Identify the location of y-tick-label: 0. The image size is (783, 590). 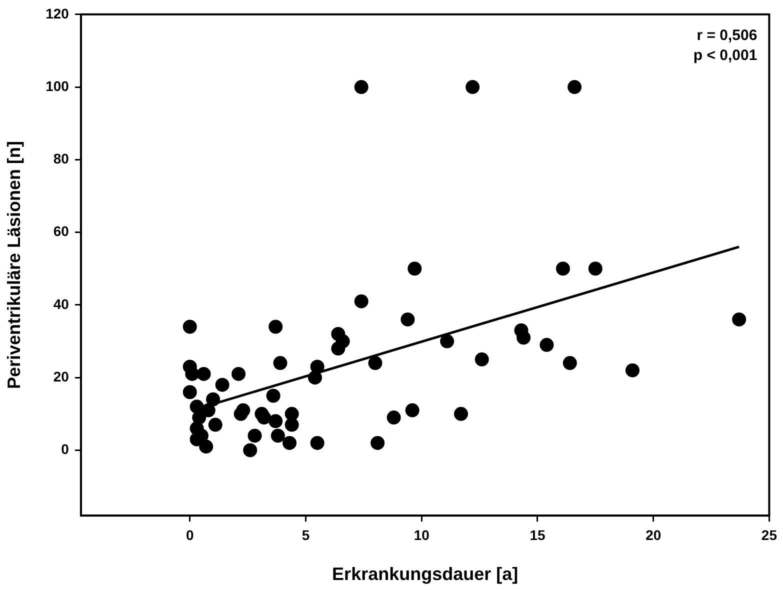
(65, 449).